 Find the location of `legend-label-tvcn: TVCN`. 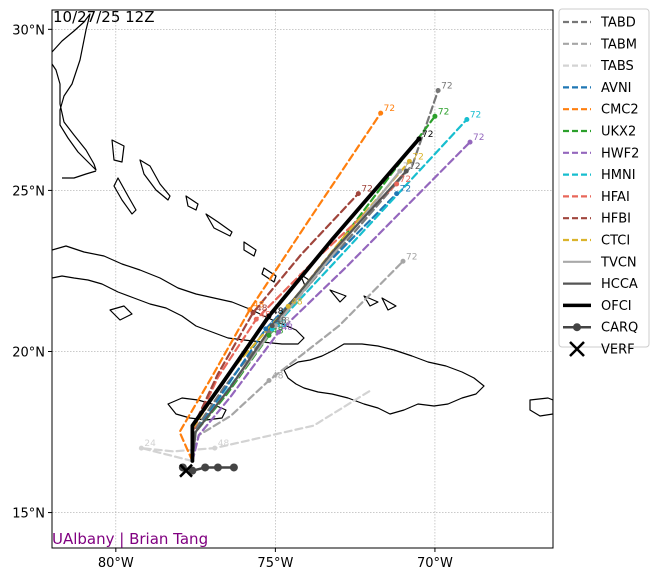

legend-label-tvcn: TVCN is located at coordinates (618, 262).